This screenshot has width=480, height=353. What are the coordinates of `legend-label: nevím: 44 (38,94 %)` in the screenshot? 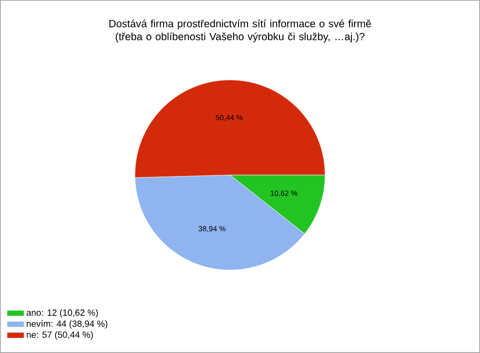 It's located at (67, 324).